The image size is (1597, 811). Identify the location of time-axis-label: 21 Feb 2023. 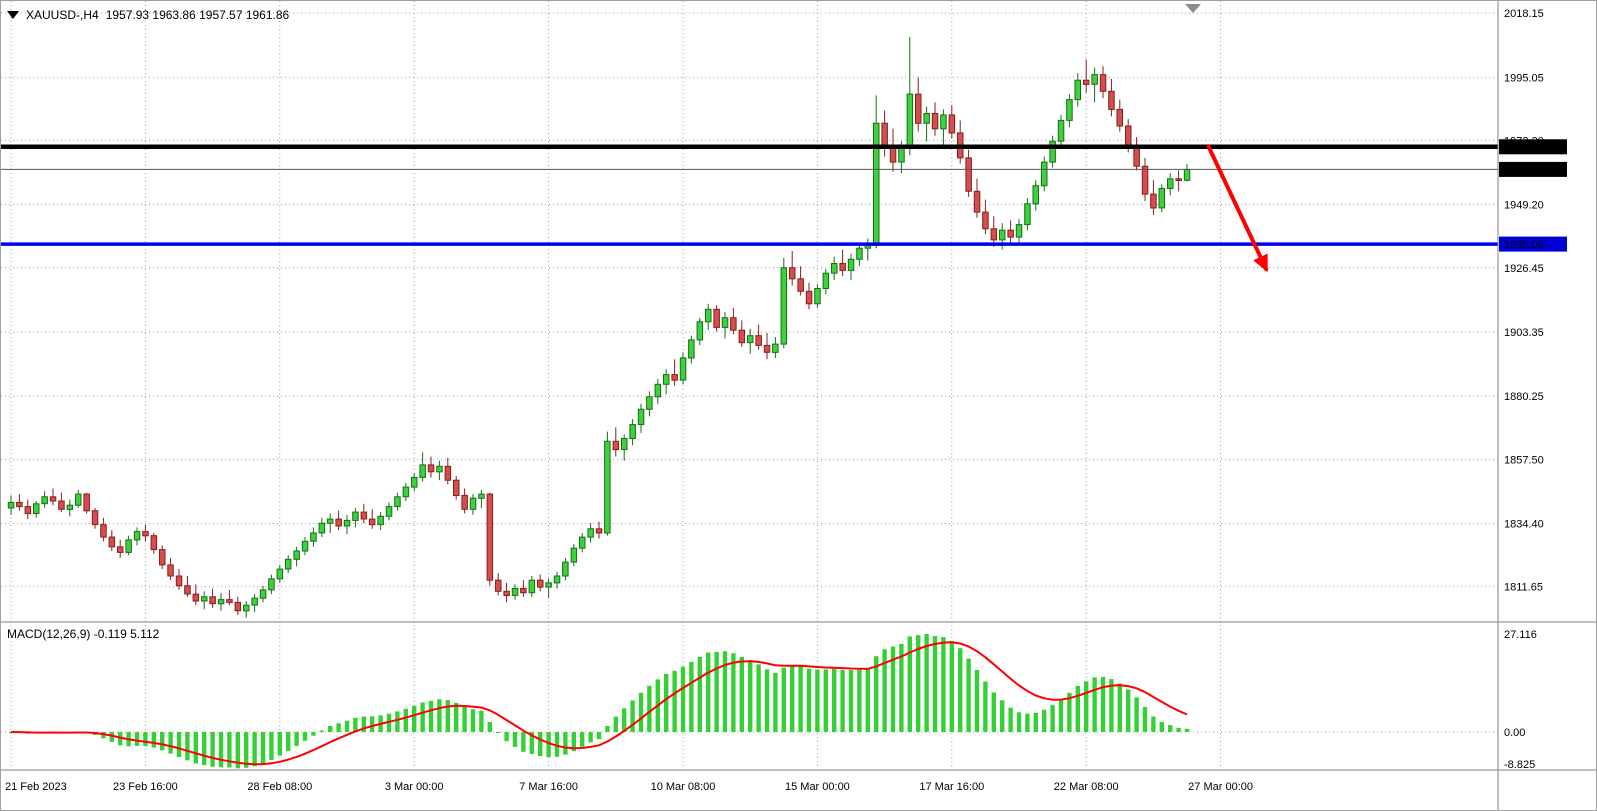
(36, 787).